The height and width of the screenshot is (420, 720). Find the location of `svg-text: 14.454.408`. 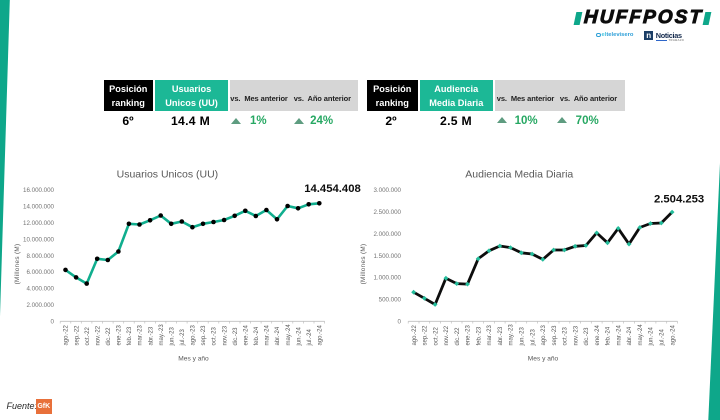

svg-text: 14.454.408 is located at coordinates (332, 189).